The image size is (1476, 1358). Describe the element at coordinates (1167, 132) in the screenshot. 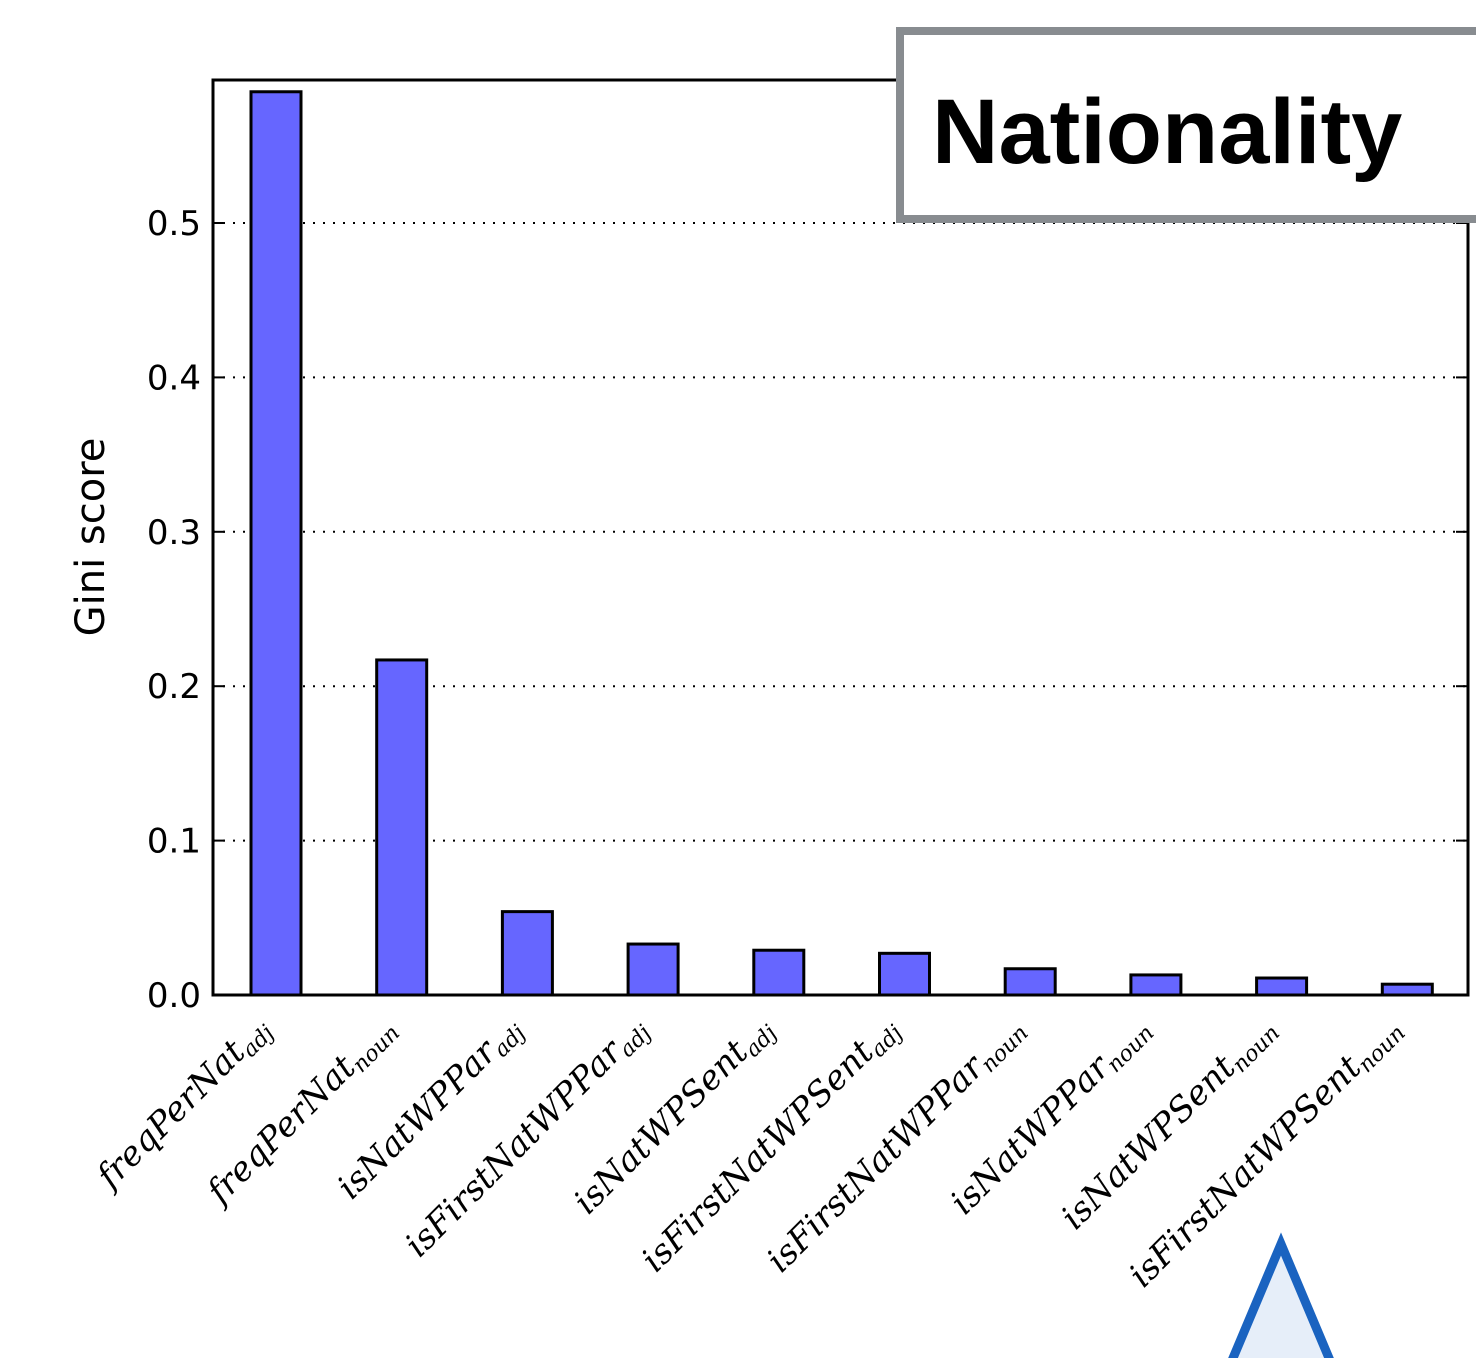

I see `chart-title: Nationality` at that location.